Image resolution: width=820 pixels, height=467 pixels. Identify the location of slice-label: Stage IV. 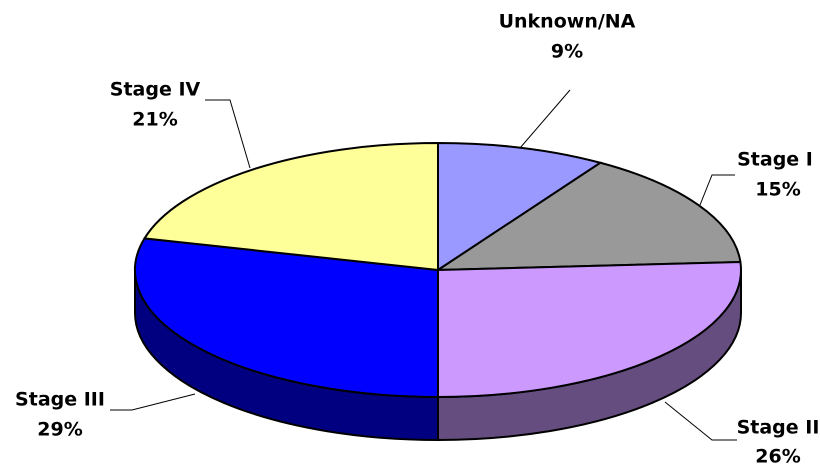
(155, 90).